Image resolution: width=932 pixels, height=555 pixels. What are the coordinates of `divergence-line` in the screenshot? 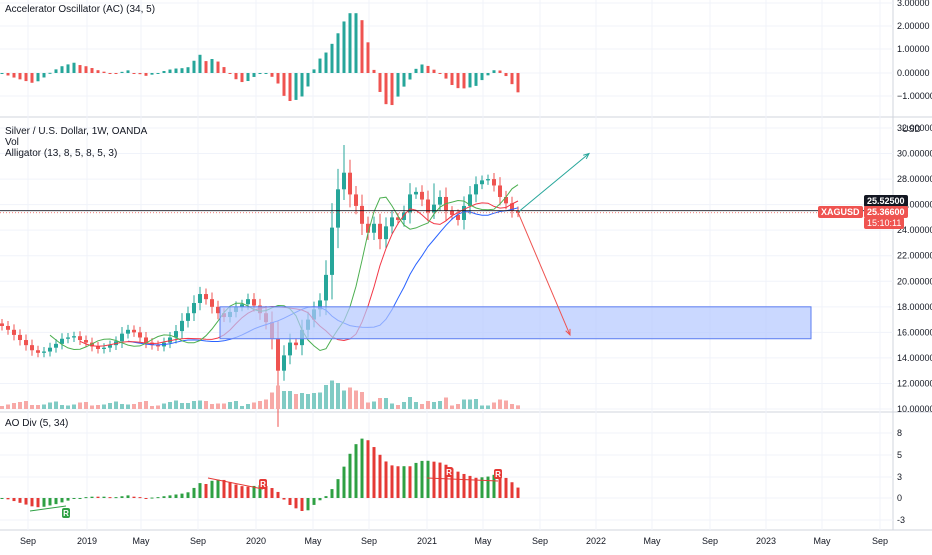 It's located at (48, 508).